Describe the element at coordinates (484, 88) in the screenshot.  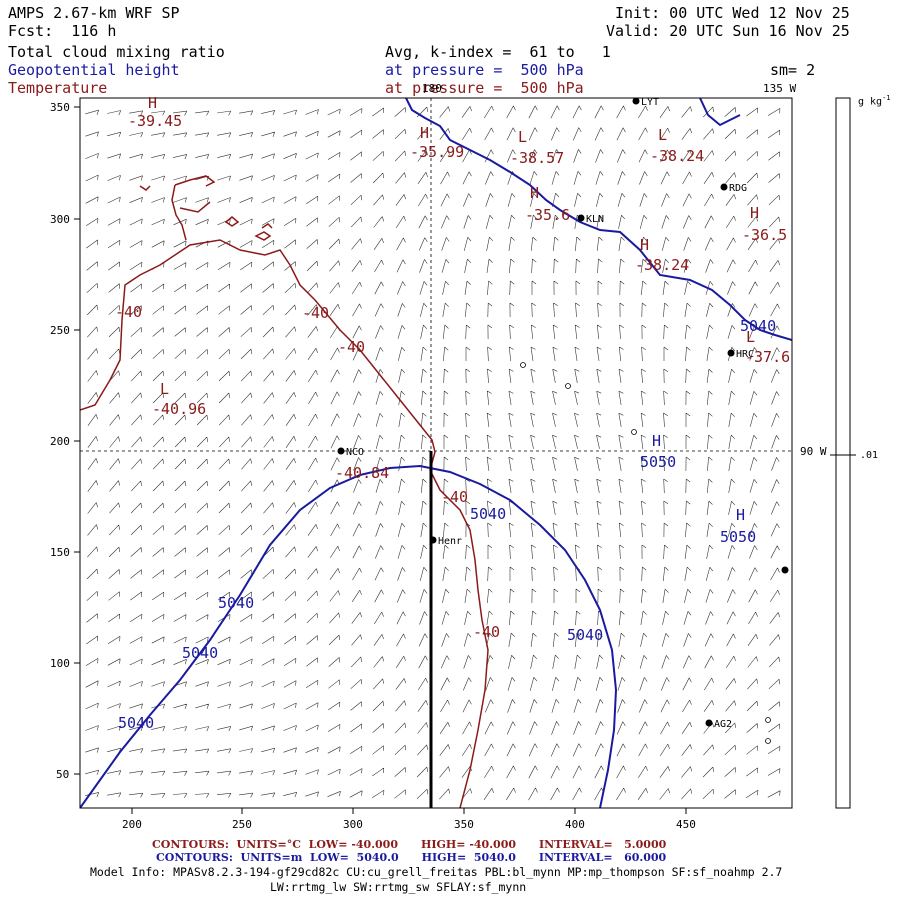
I see `pressure-level-2: at pressure = 500 hPa` at that location.